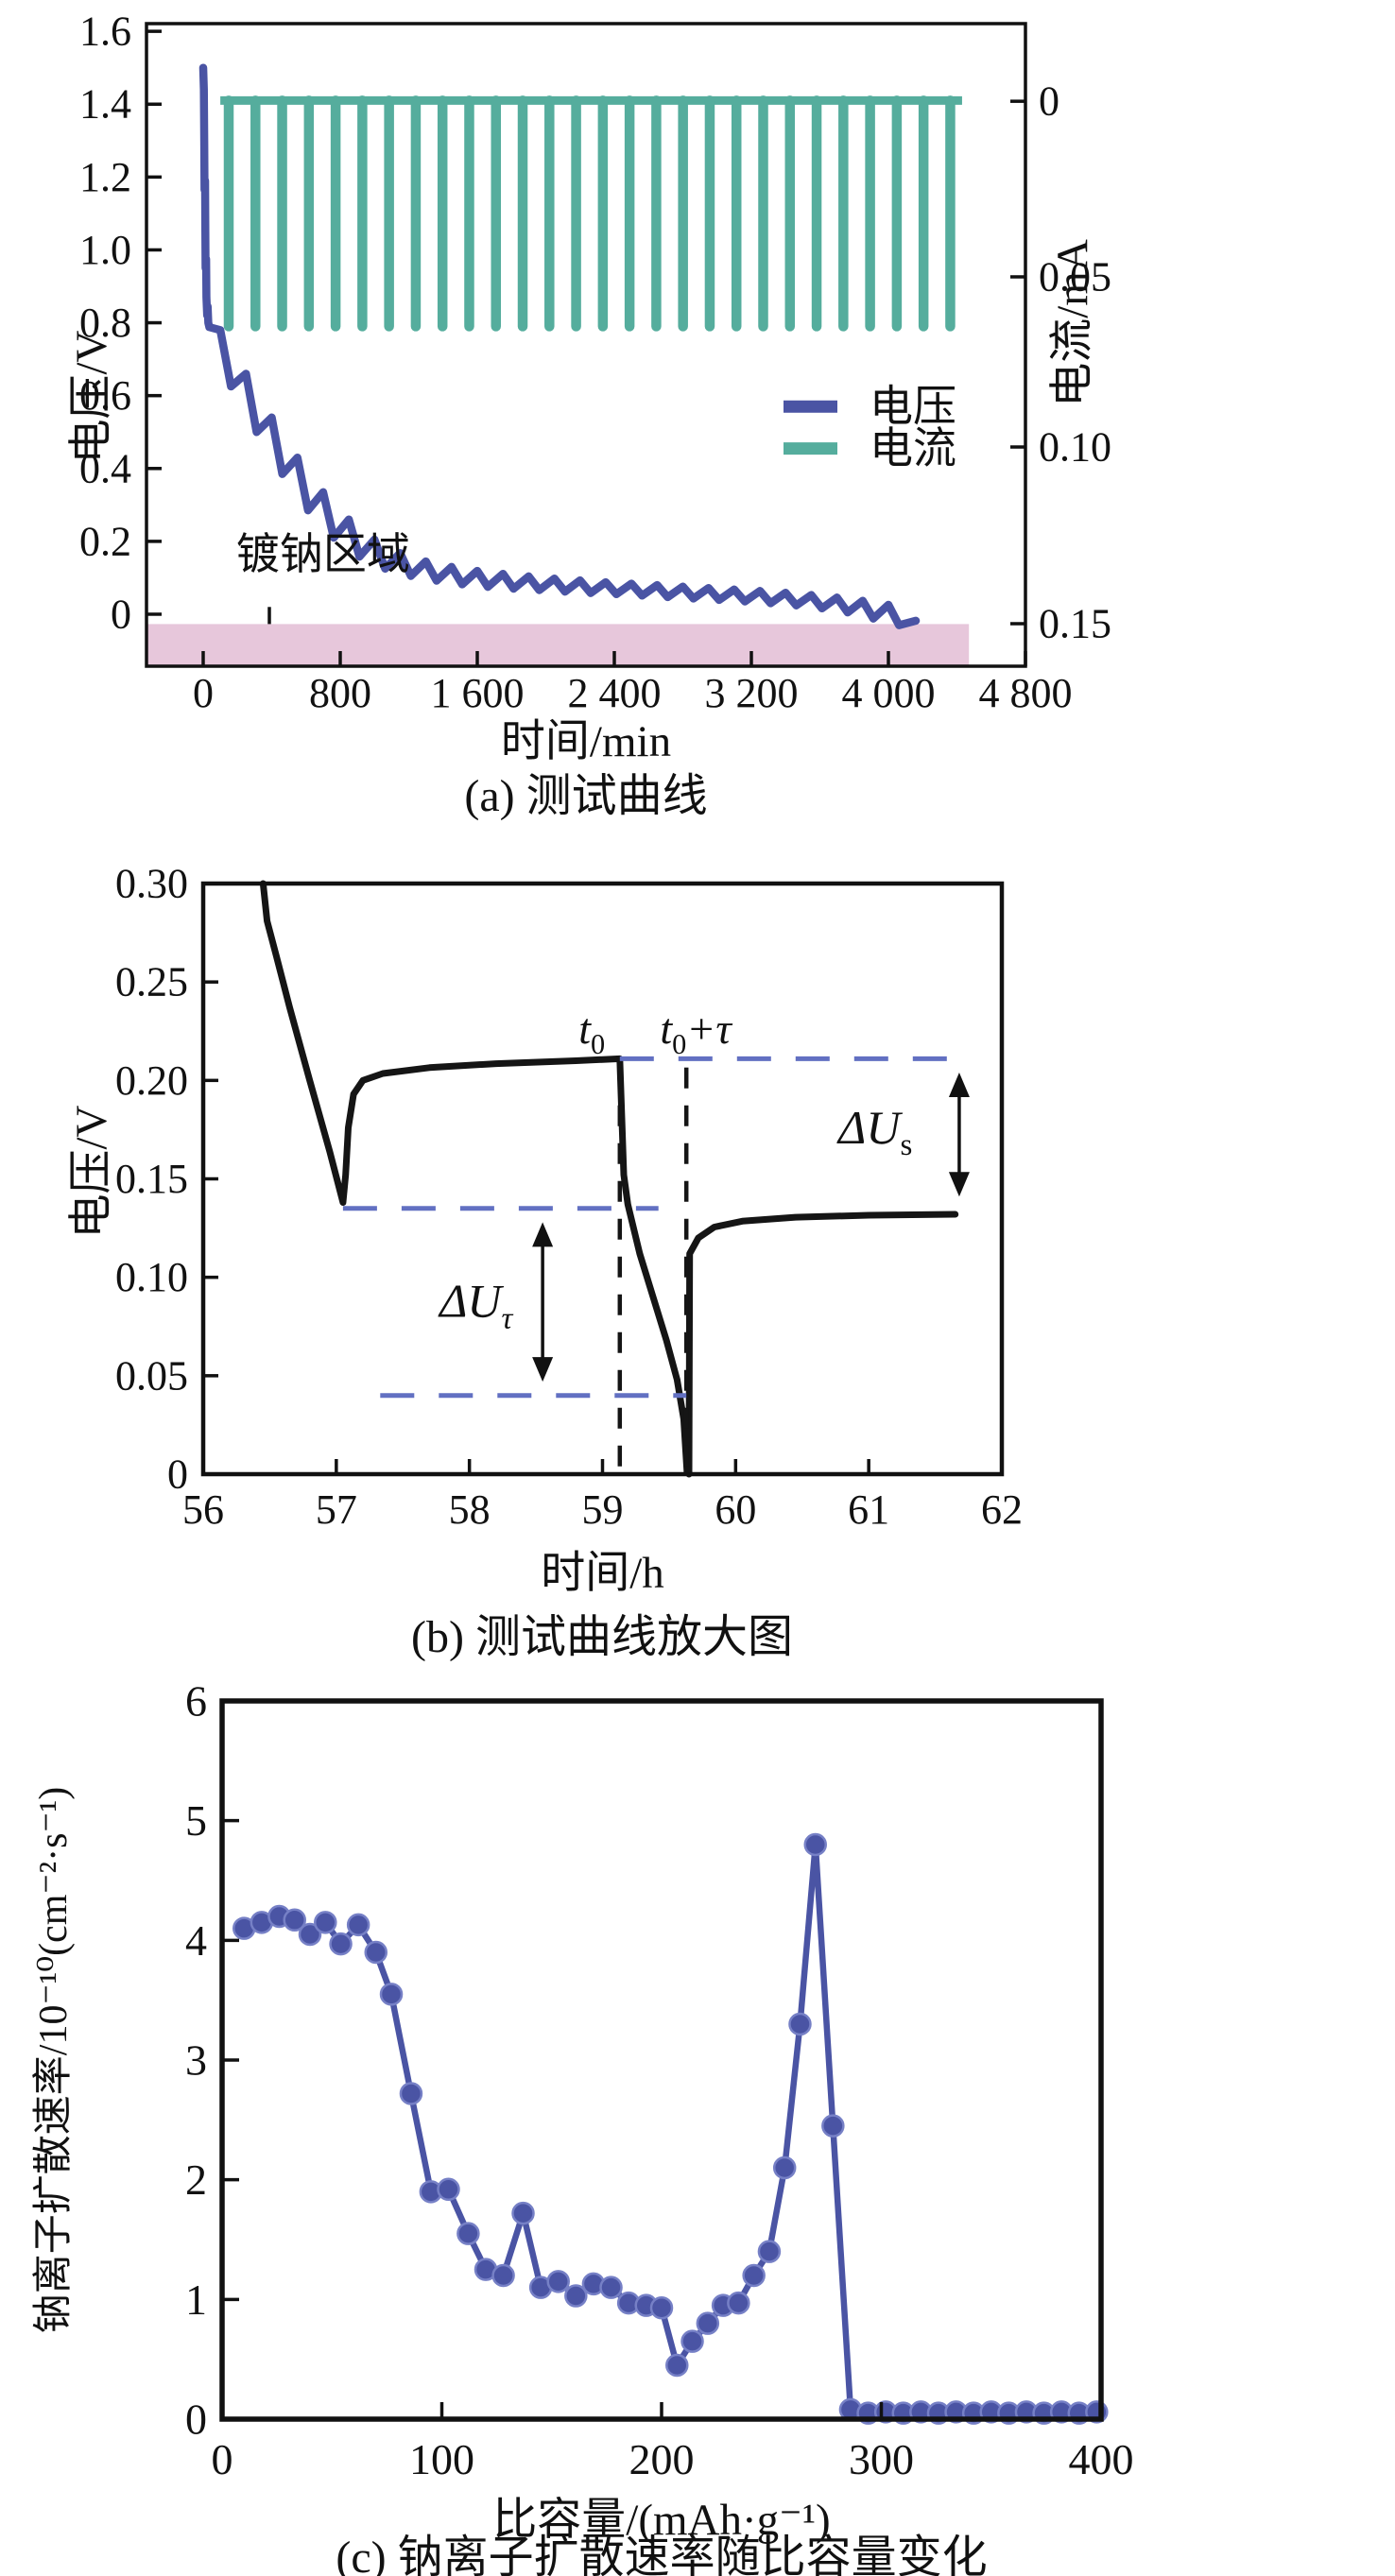 This screenshot has height=2576, width=1395. I want to click on y2-tick-label: 0, so click(1049, 101).